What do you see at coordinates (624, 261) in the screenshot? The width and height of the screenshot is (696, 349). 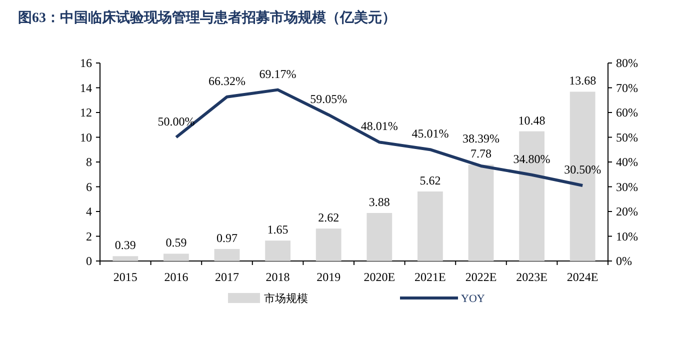 I see `y2-tick-label: 0%` at bounding box center [624, 261].